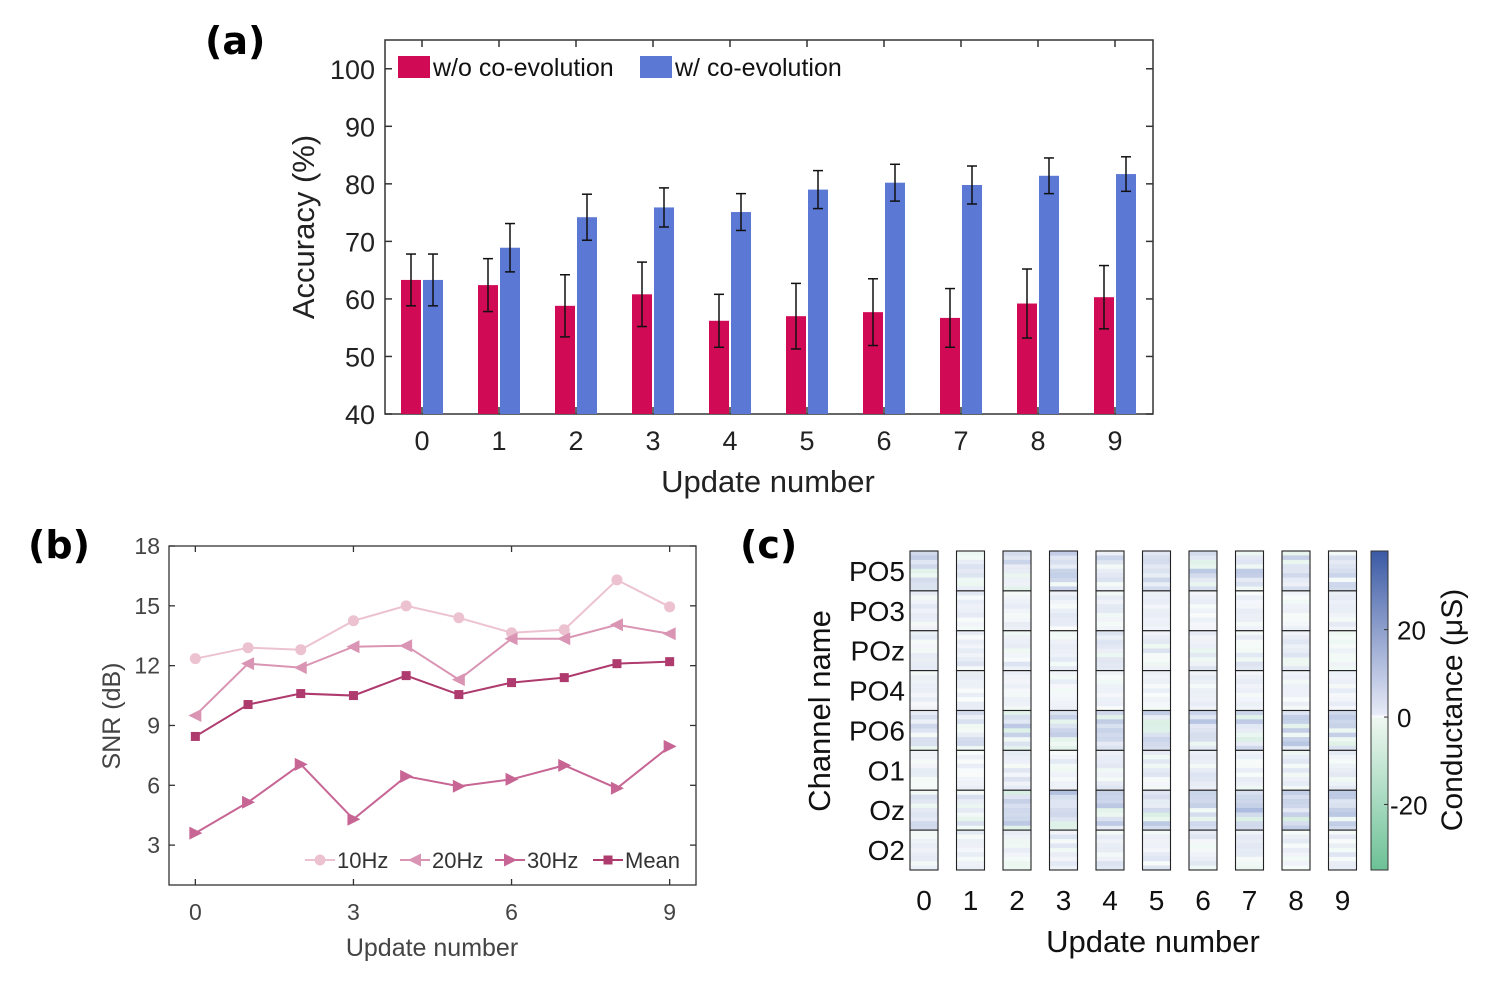 This screenshot has height=981, width=1491. Describe the element at coordinates (575, 441) in the screenshot. I see `x-tick-label: 2` at that location.